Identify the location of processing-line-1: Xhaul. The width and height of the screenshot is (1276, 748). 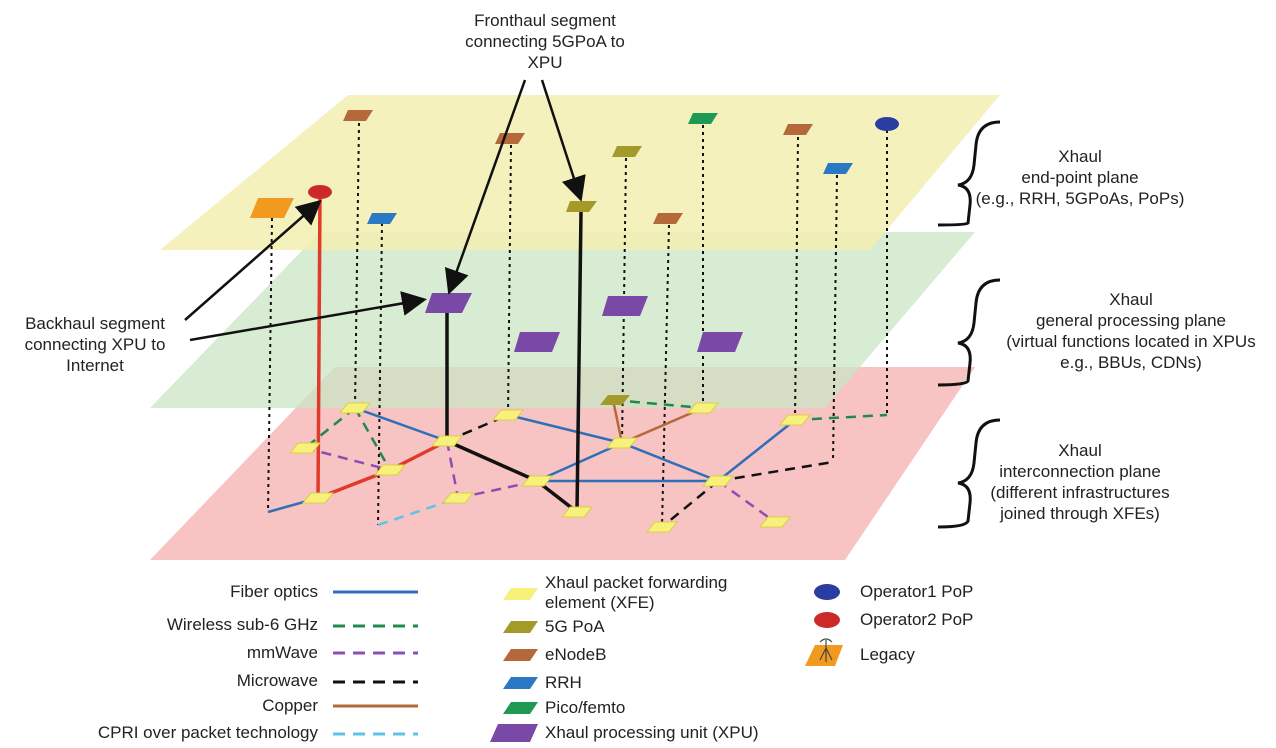
(1131, 299).